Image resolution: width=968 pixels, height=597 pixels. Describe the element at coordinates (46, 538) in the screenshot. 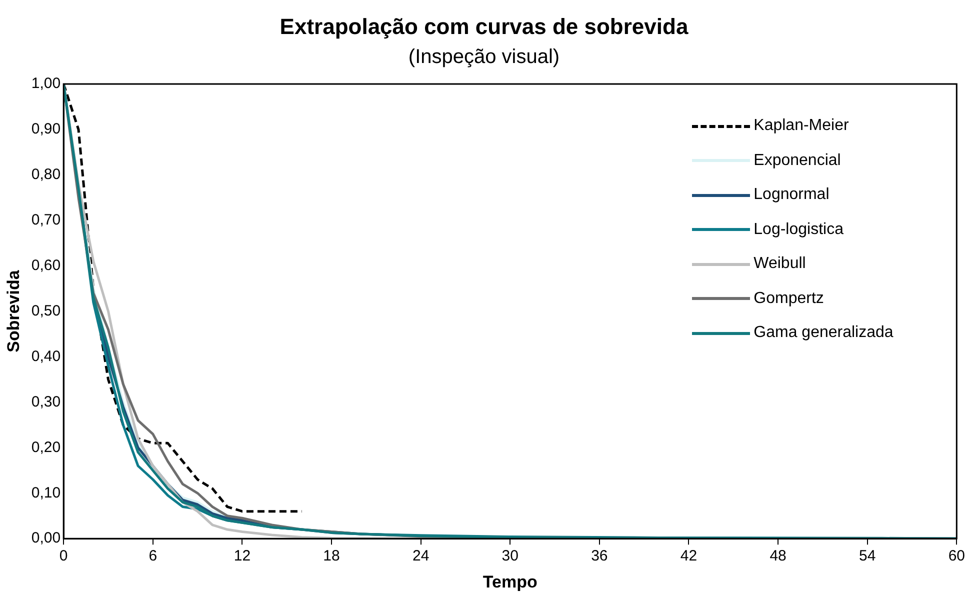

I see `y-tick-label: 0,00` at that location.